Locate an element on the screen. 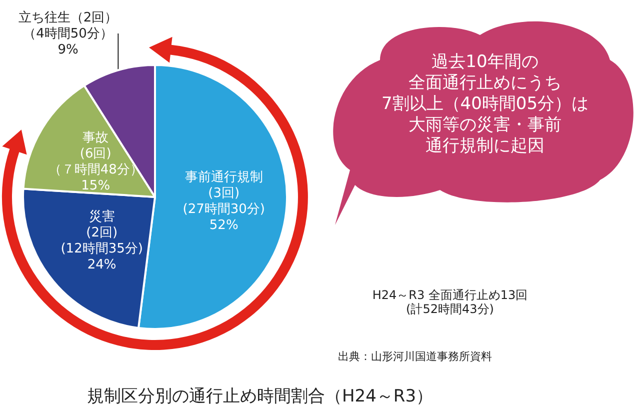 The image size is (640, 419). text: 通行規制に起因 is located at coordinates (485, 146).